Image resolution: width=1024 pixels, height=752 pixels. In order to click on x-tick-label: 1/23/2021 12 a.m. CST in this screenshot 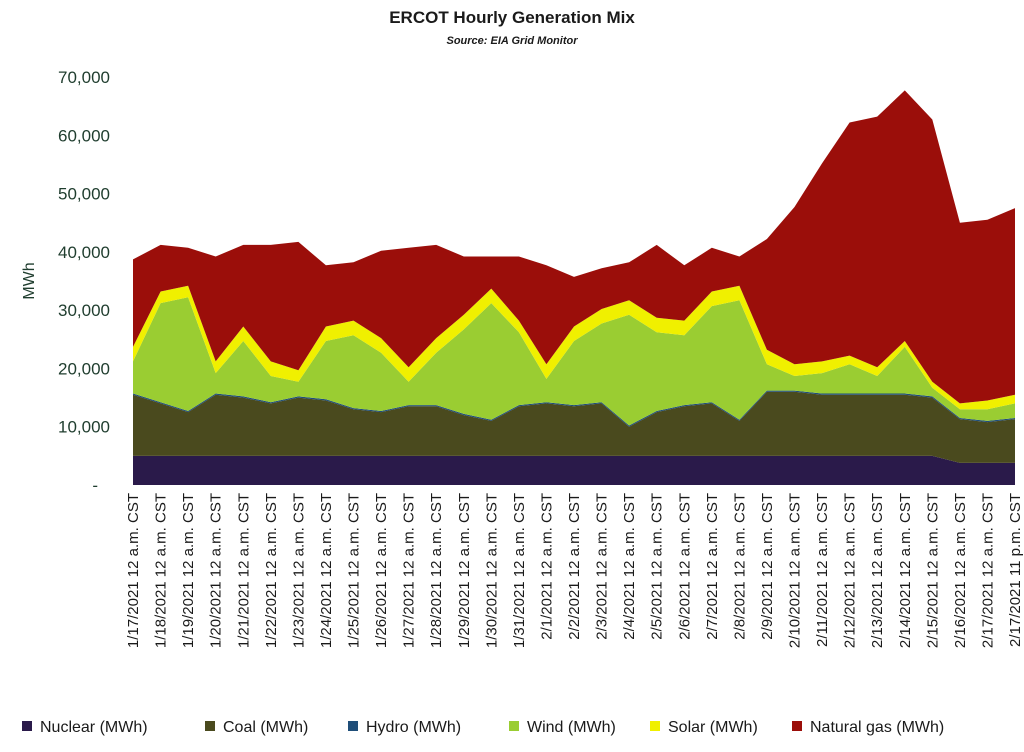, I will do `click(298, 570)`.